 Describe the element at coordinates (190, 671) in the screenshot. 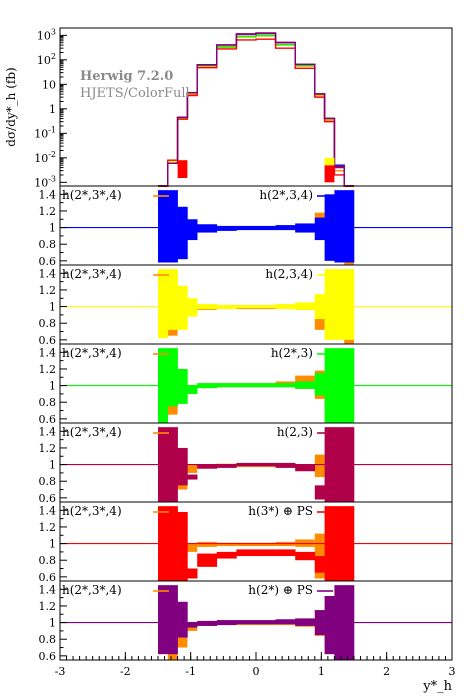

I see `x-tick-label: -1` at that location.